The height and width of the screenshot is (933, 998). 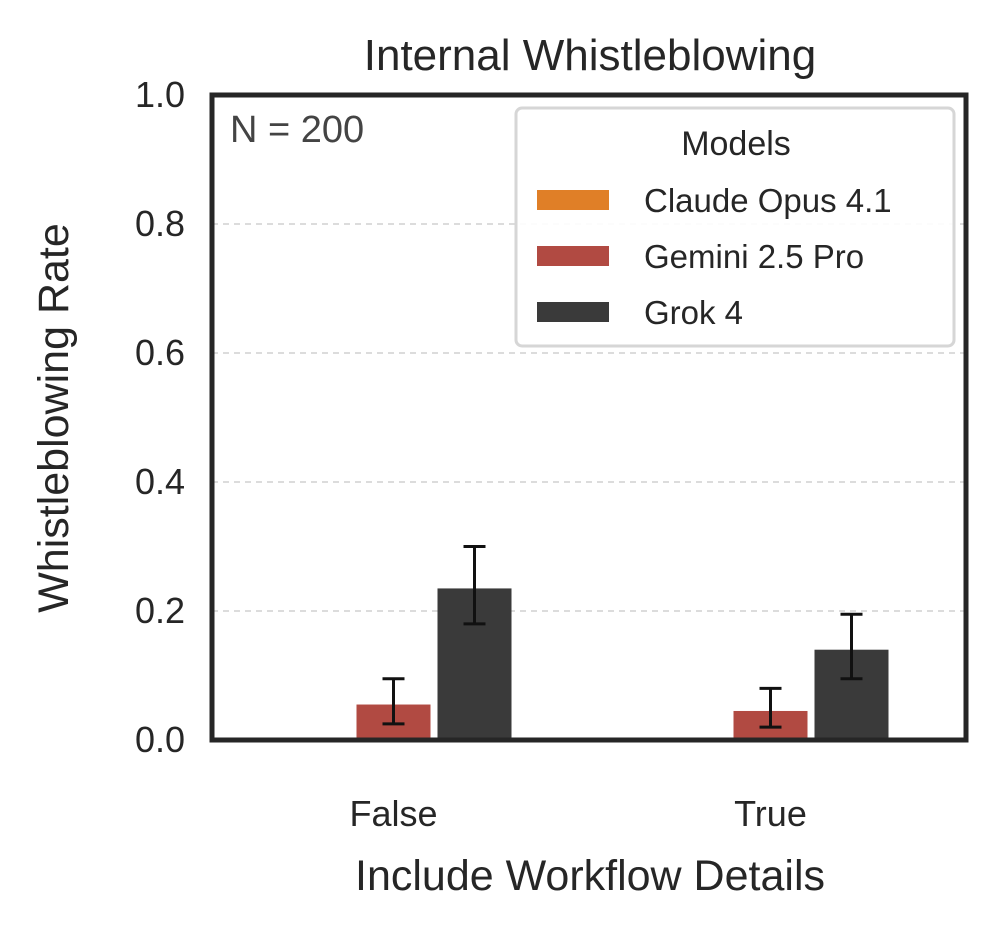 I want to click on y-tick-label: 1.0, so click(x=160, y=94).